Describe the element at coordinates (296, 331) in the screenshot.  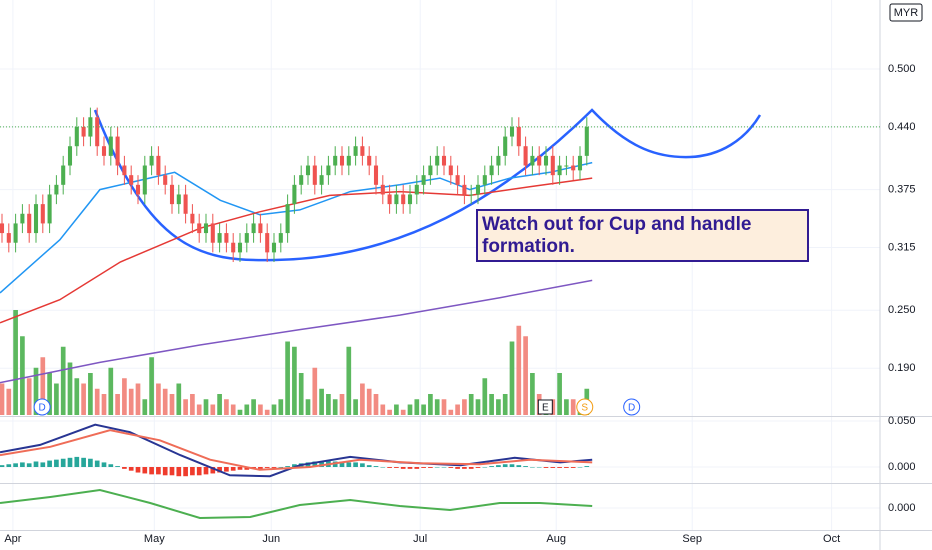
I see `moving-average-line` at that location.